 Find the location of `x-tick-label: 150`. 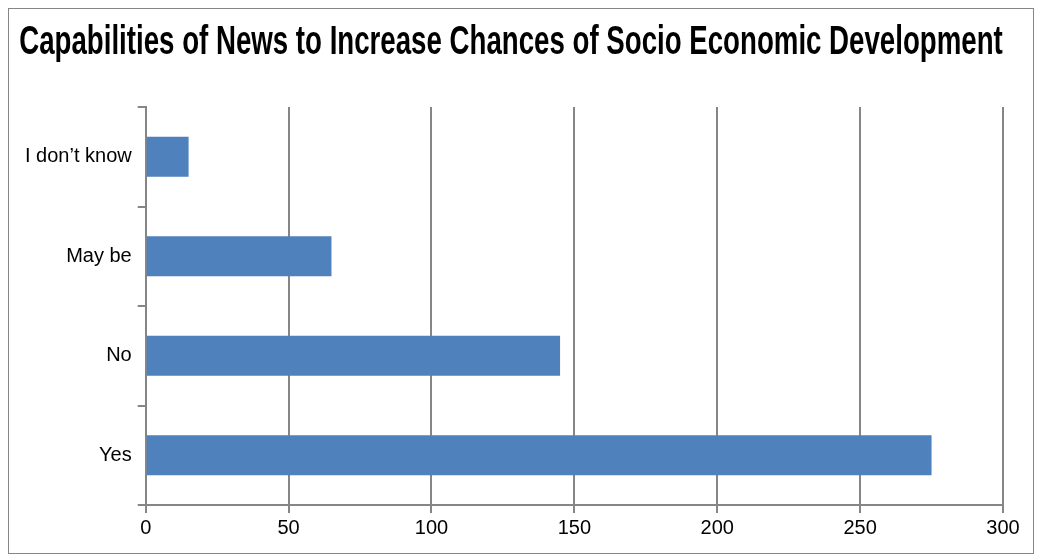

x-tick-label: 150 is located at coordinates (574, 526).